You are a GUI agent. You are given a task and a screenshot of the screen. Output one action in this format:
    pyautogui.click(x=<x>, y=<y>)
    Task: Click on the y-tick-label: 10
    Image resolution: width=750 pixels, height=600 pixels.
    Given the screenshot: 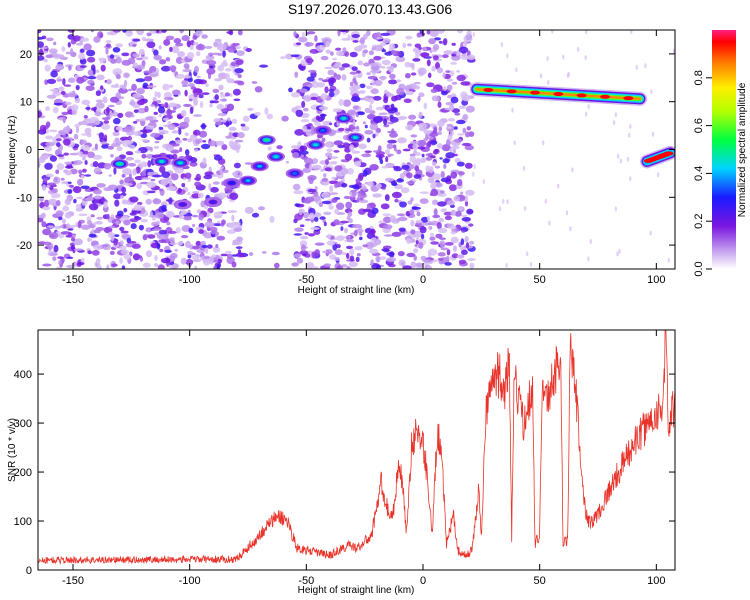 What is the action you would take?
    pyautogui.click(x=26, y=103)
    